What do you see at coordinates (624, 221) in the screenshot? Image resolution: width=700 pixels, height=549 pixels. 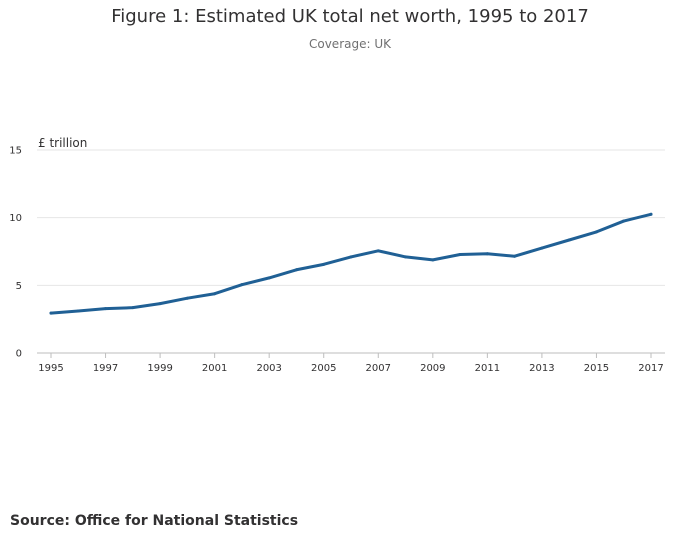 I see `data-point-2016` at bounding box center [624, 221].